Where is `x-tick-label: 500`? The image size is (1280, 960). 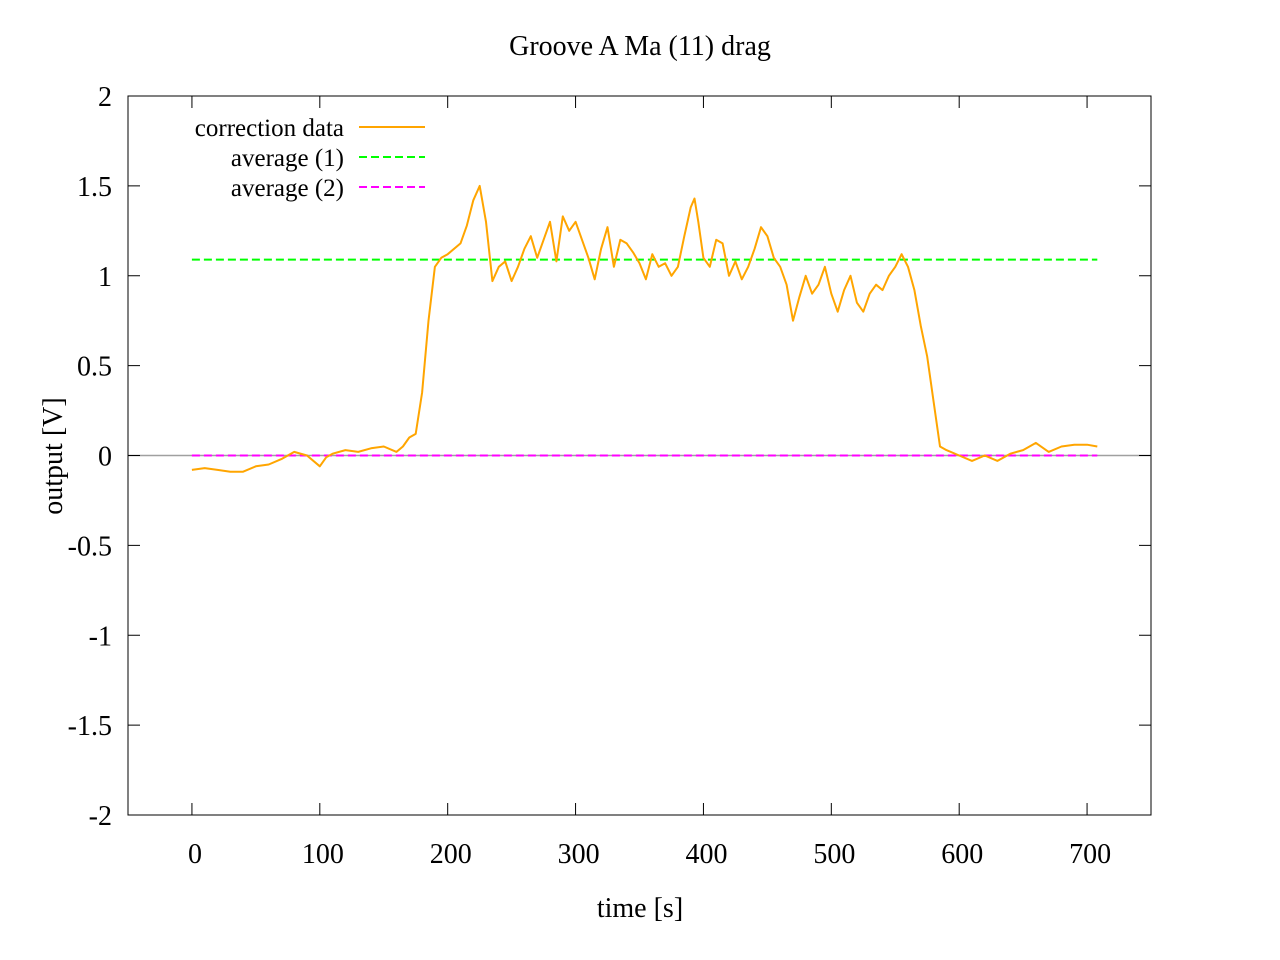 x-tick-label: 500 is located at coordinates (834, 854).